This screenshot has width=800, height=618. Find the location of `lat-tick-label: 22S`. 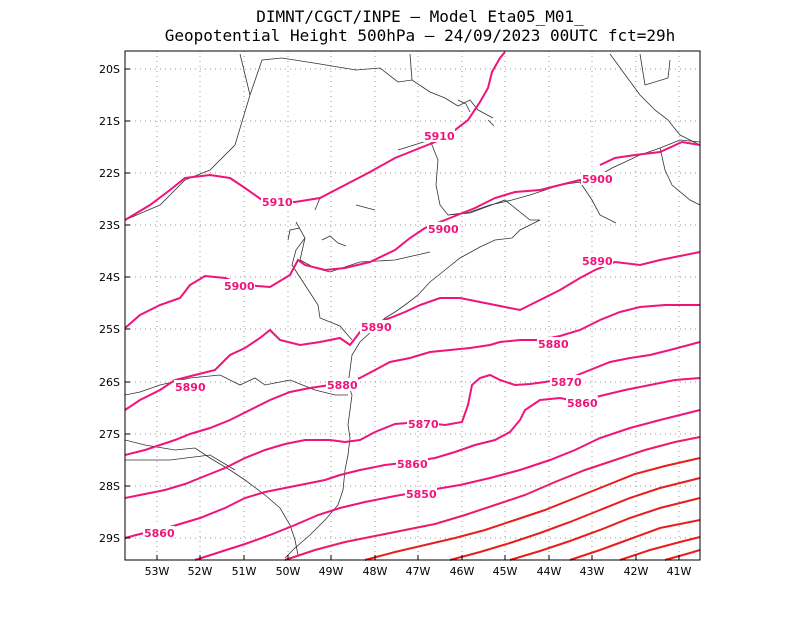

lat-tick-label: 22S is located at coordinates (109, 173).